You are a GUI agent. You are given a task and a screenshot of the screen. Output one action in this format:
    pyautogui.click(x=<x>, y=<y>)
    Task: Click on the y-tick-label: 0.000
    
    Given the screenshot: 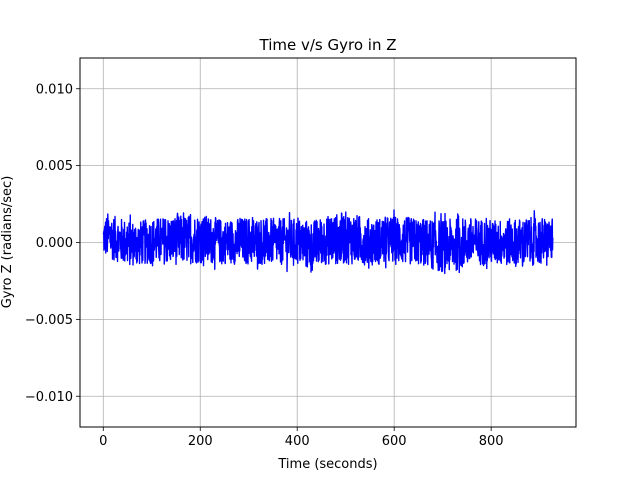 What is the action you would take?
    pyautogui.click(x=54, y=243)
    